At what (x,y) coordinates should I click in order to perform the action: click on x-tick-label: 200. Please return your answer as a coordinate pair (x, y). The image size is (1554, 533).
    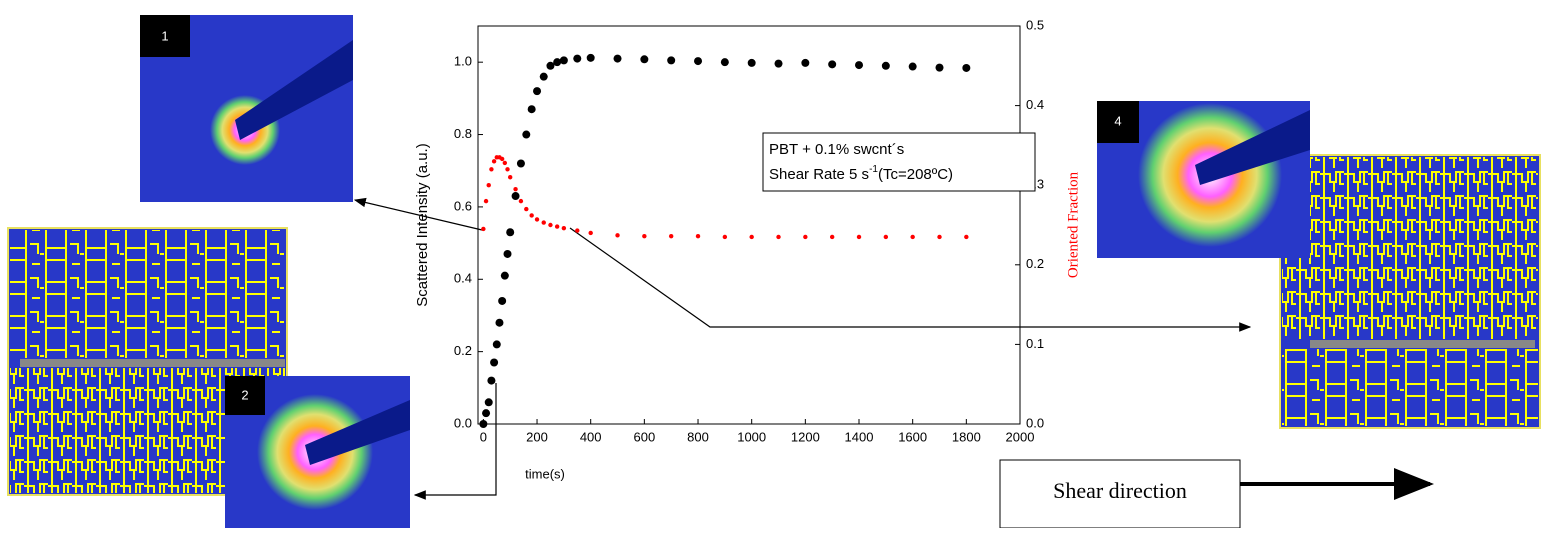
    Looking at the image, I should click on (537, 436).